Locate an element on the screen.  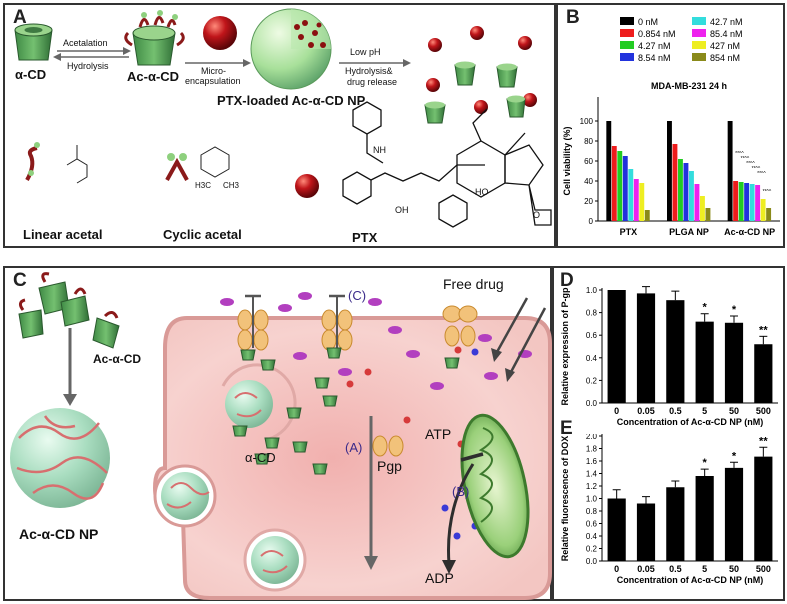
legend-label: 427 nM is located at coordinates (725, 46).